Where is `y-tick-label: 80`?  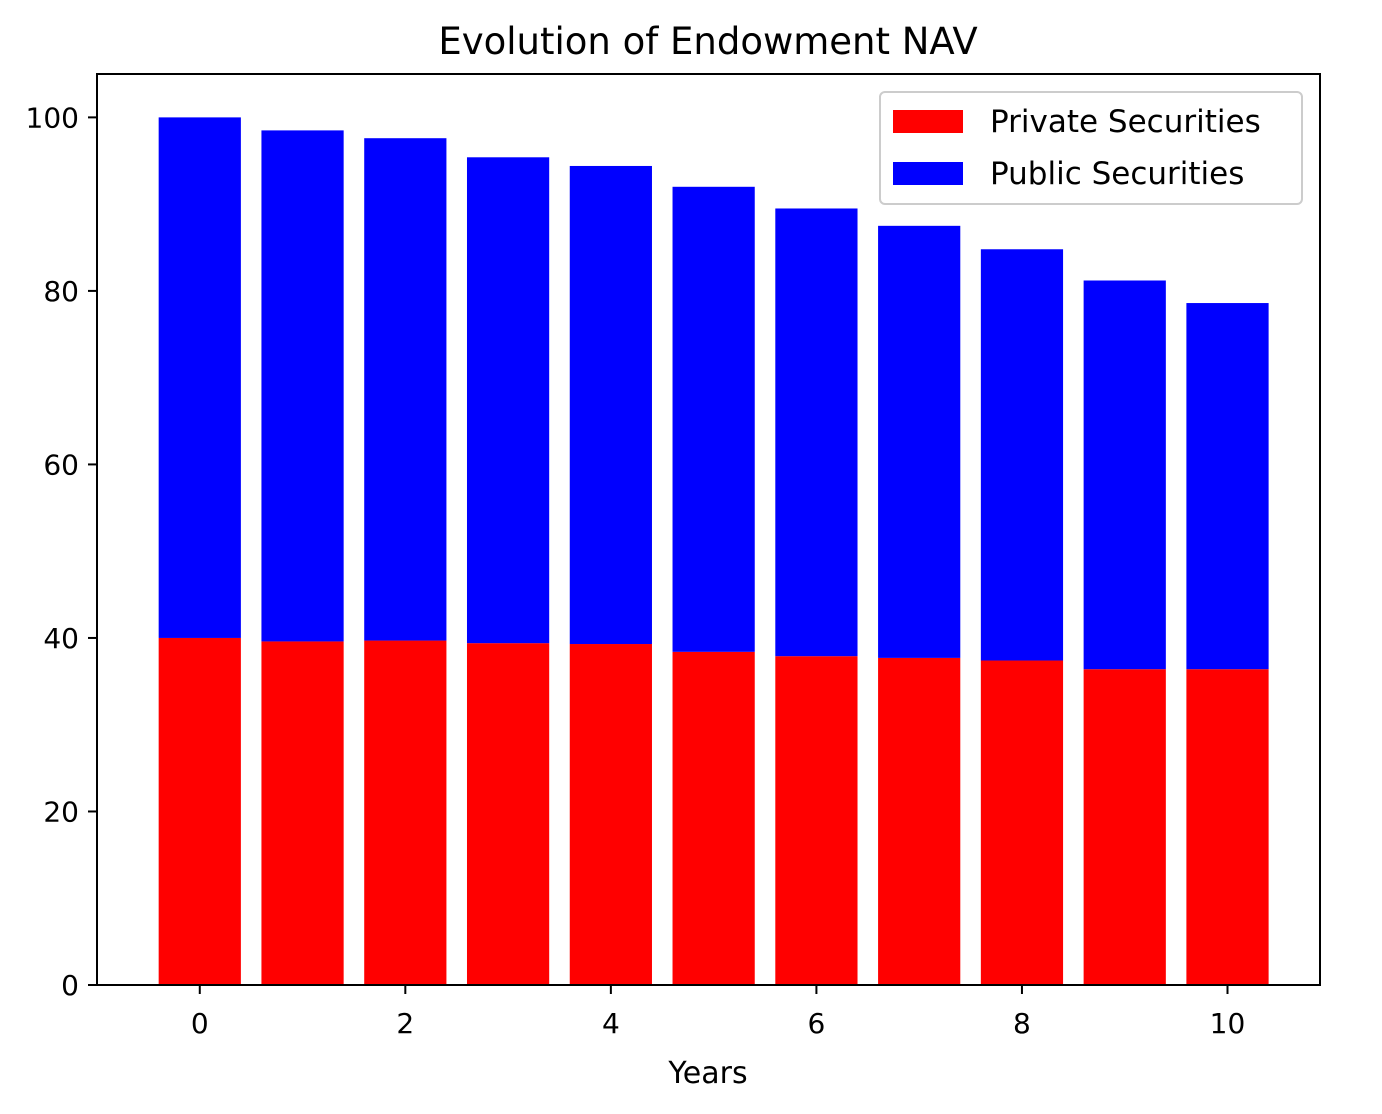
y-tick-label: 80 is located at coordinates (61, 291).